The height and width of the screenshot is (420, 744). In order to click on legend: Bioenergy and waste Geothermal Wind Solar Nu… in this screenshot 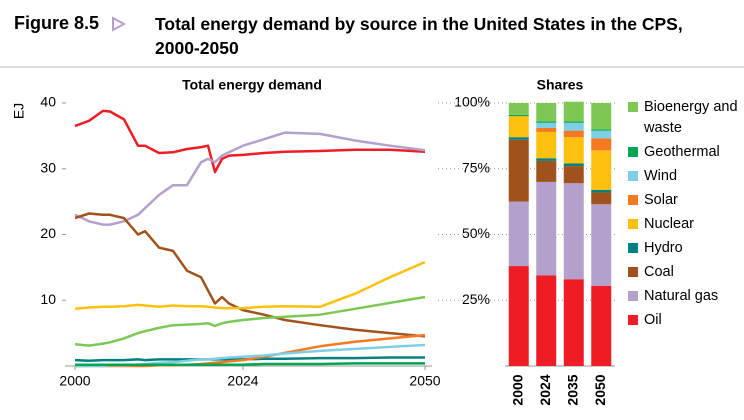, I will do `click(684, 215)`.